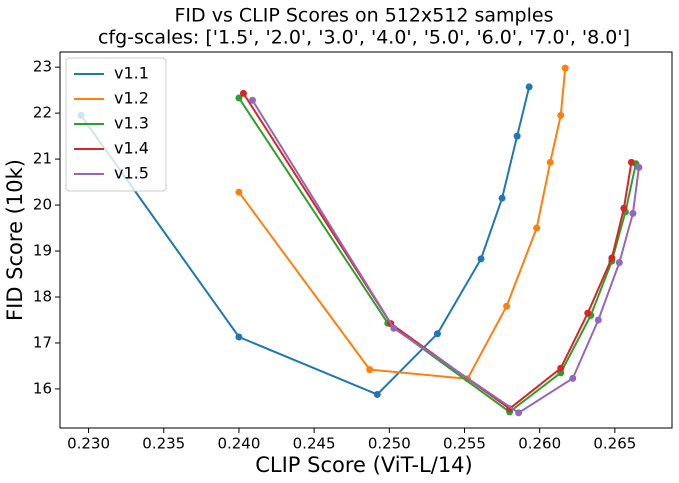 This screenshot has height=483, width=679. What do you see at coordinates (464, 444) in the screenshot?
I see `x-tick-label: 0.255` at bounding box center [464, 444].